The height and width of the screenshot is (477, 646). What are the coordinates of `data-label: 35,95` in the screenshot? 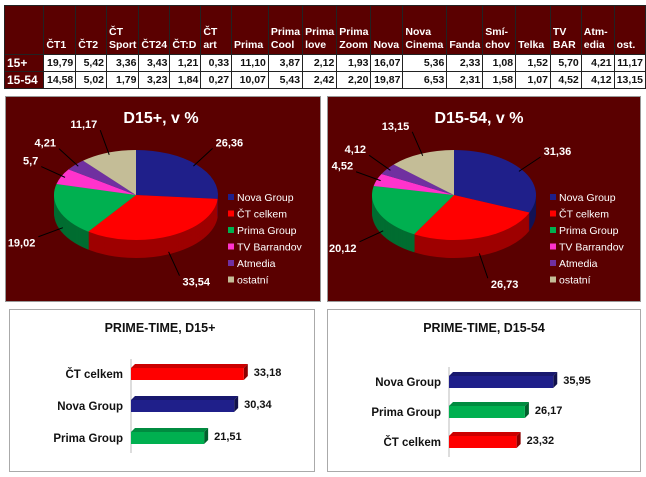 It's located at (577, 381).